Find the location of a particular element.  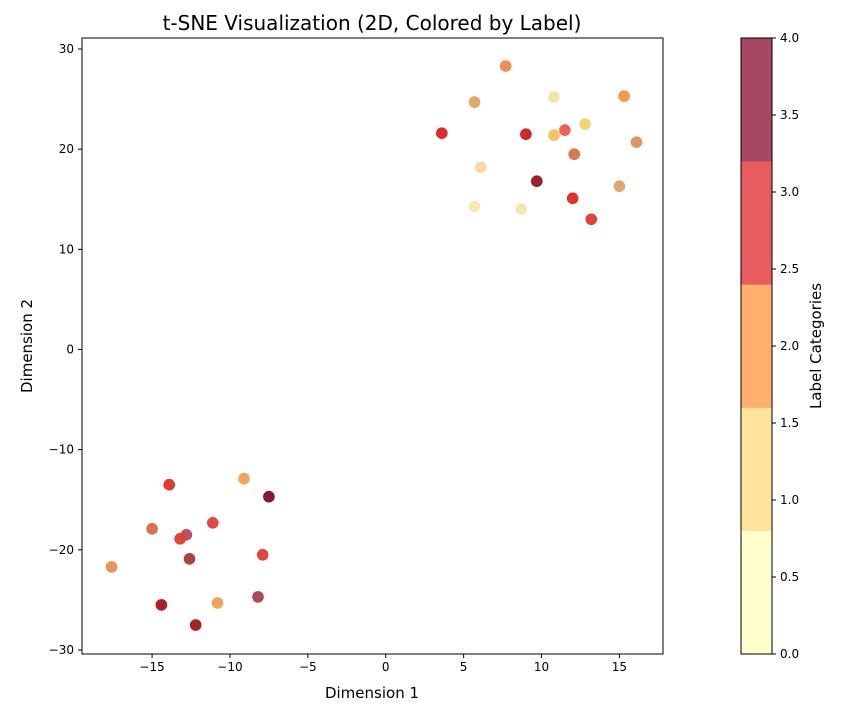

y-tick-label: 10 is located at coordinates (66, 249).